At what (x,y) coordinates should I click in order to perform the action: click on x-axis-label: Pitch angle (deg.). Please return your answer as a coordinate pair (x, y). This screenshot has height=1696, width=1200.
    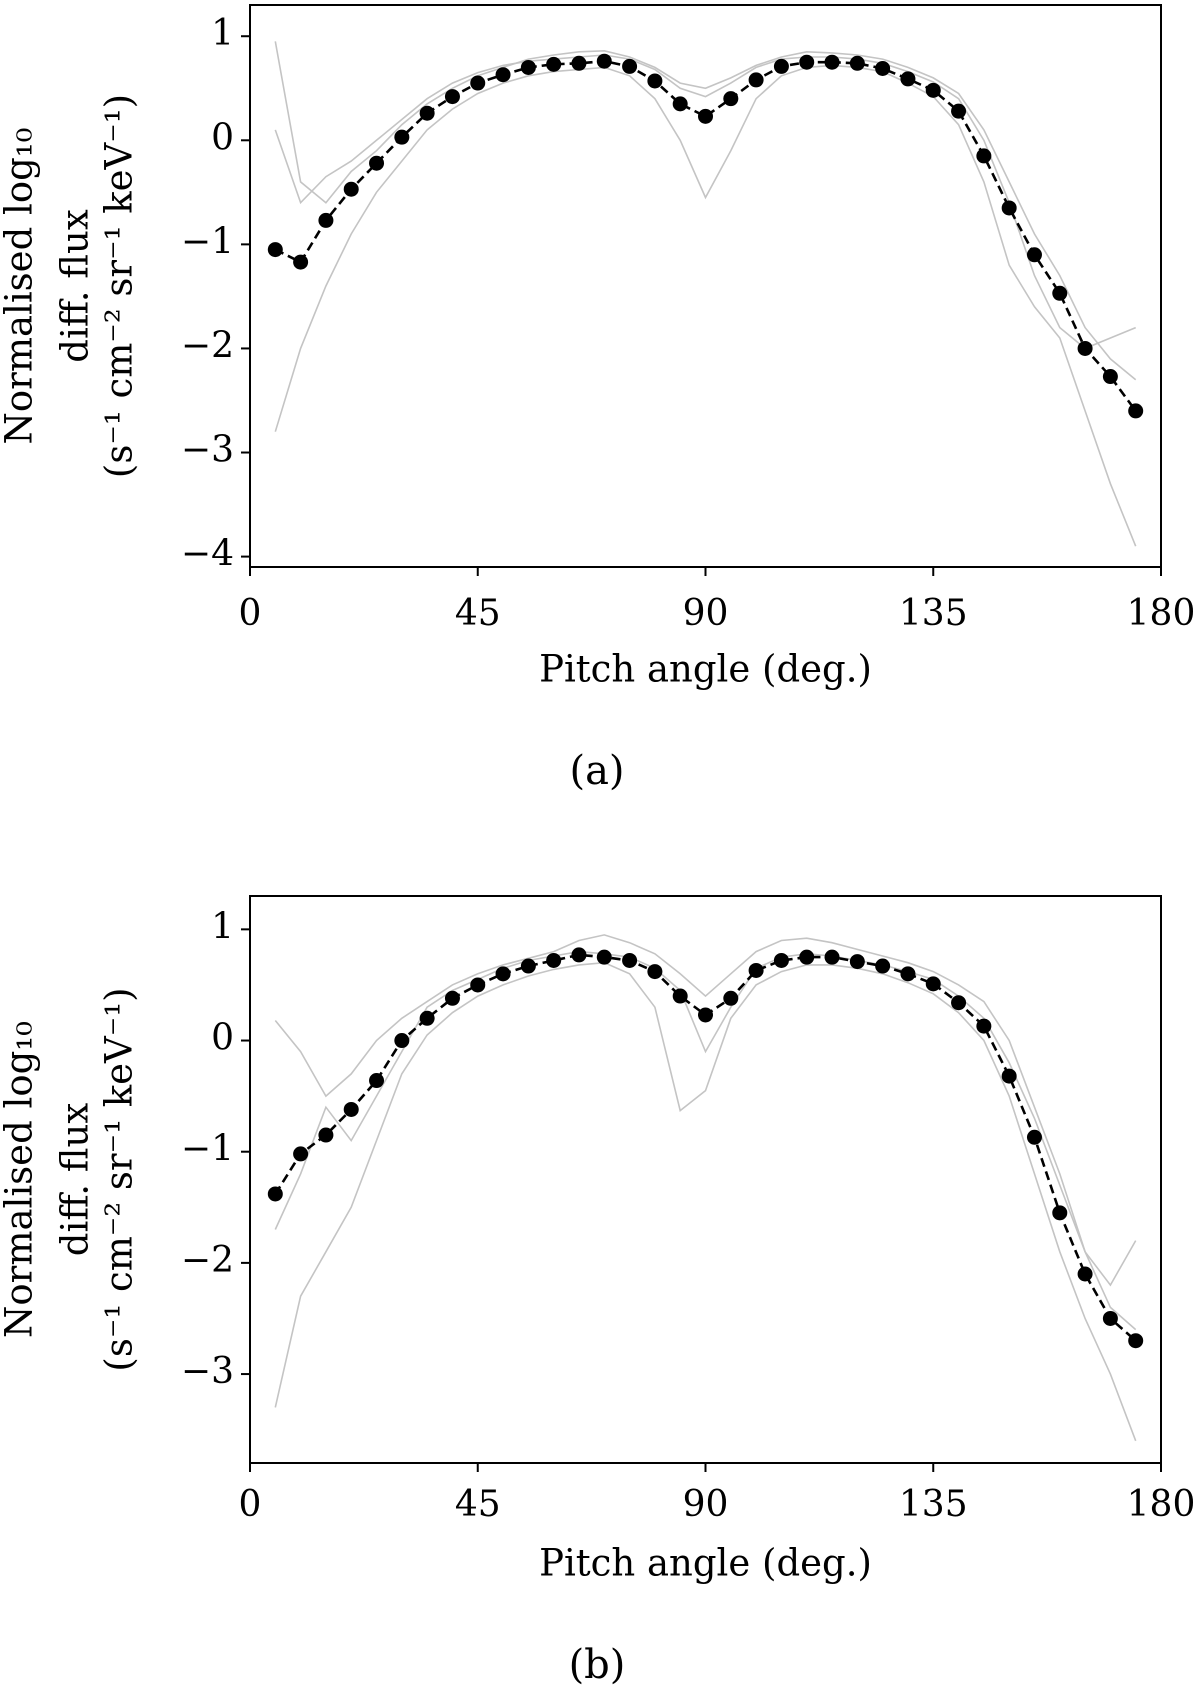
    Looking at the image, I should click on (705, 669).